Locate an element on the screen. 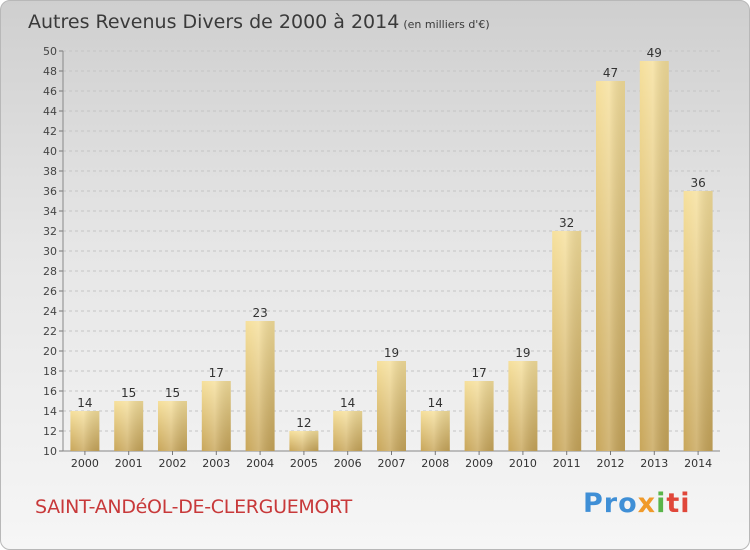 The width and height of the screenshot is (750, 550). y-tick-label: 26 is located at coordinates (50, 291).